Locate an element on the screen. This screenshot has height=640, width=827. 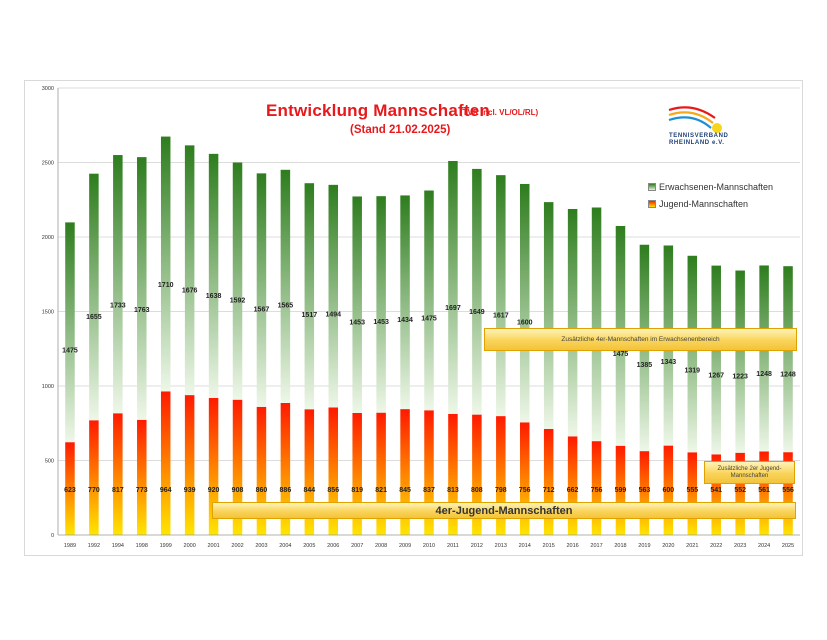
label-adult-1989: 1475 is located at coordinates (70, 350).